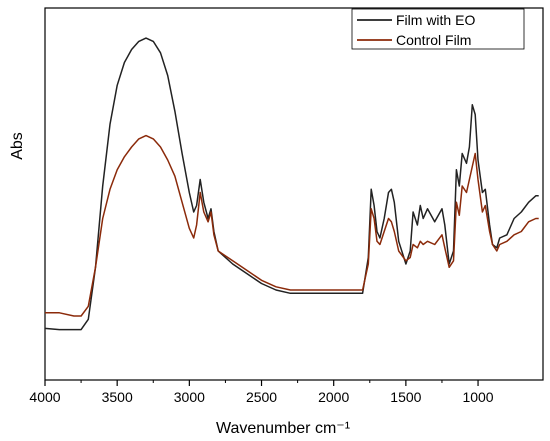 This screenshot has width=550, height=441. I want to click on legend-label-control-film: Control Film, so click(433, 40).